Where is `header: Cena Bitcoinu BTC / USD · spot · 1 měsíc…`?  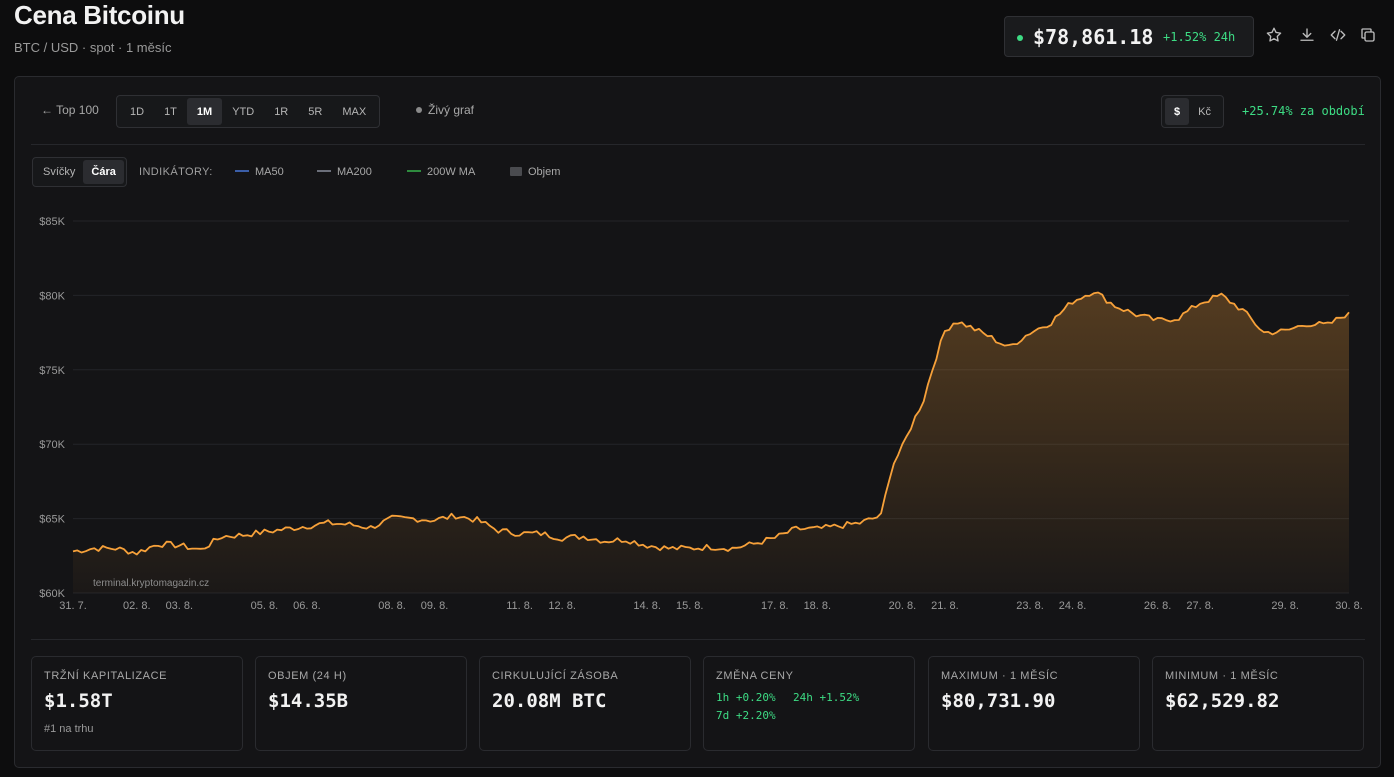
header: Cena Bitcoinu BTC / USD · spot · 1 měsíc… is located at coordinates (697, 35).